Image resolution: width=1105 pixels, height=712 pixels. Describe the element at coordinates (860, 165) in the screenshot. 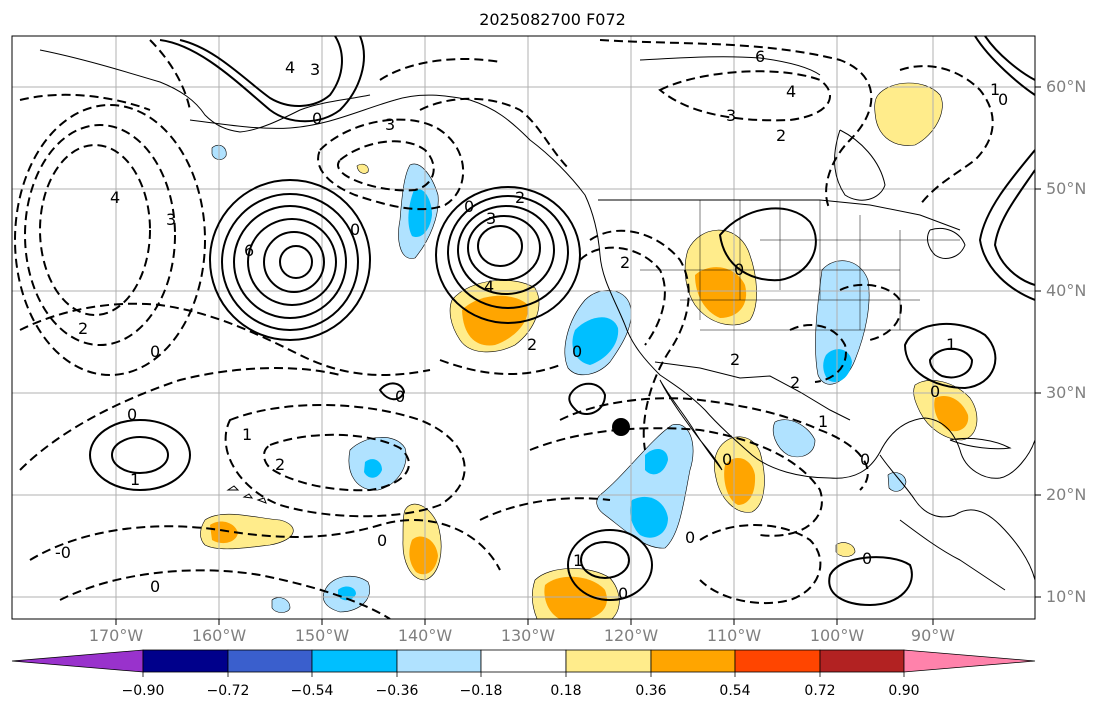

I see `hudson-bay` at that location.